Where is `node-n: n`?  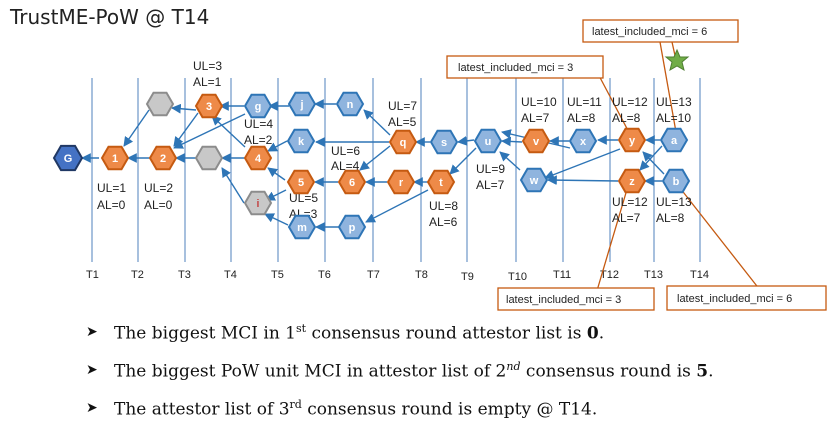 node-n: n is located at coordinates (350, 104).